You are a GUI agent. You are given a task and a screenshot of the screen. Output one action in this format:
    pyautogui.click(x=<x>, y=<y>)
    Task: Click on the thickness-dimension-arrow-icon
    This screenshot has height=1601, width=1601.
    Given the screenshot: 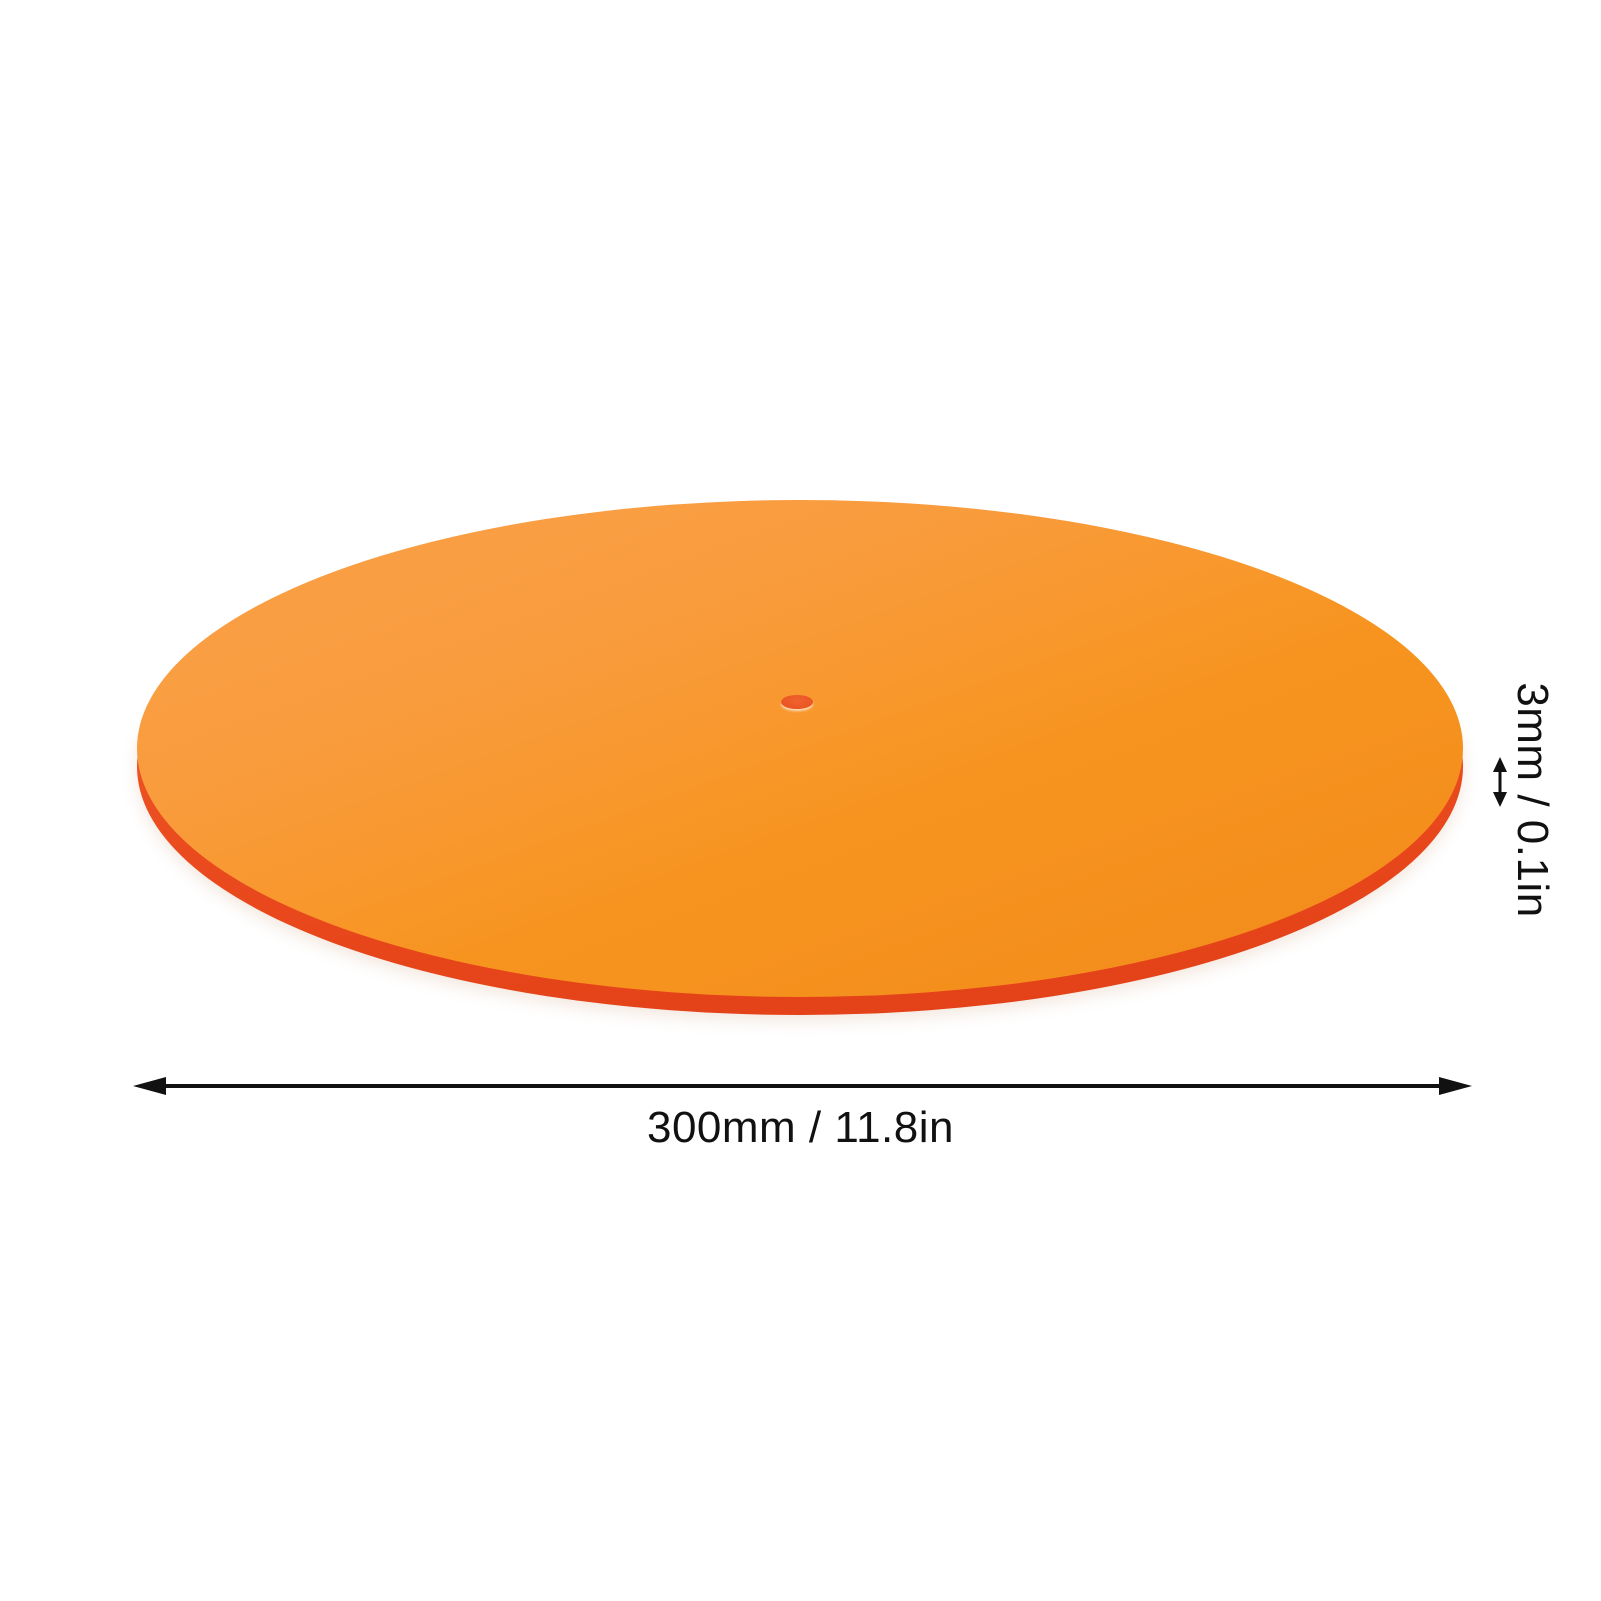 What is the action you would take?
    pyautogui.click(x=1500, y=782)
    